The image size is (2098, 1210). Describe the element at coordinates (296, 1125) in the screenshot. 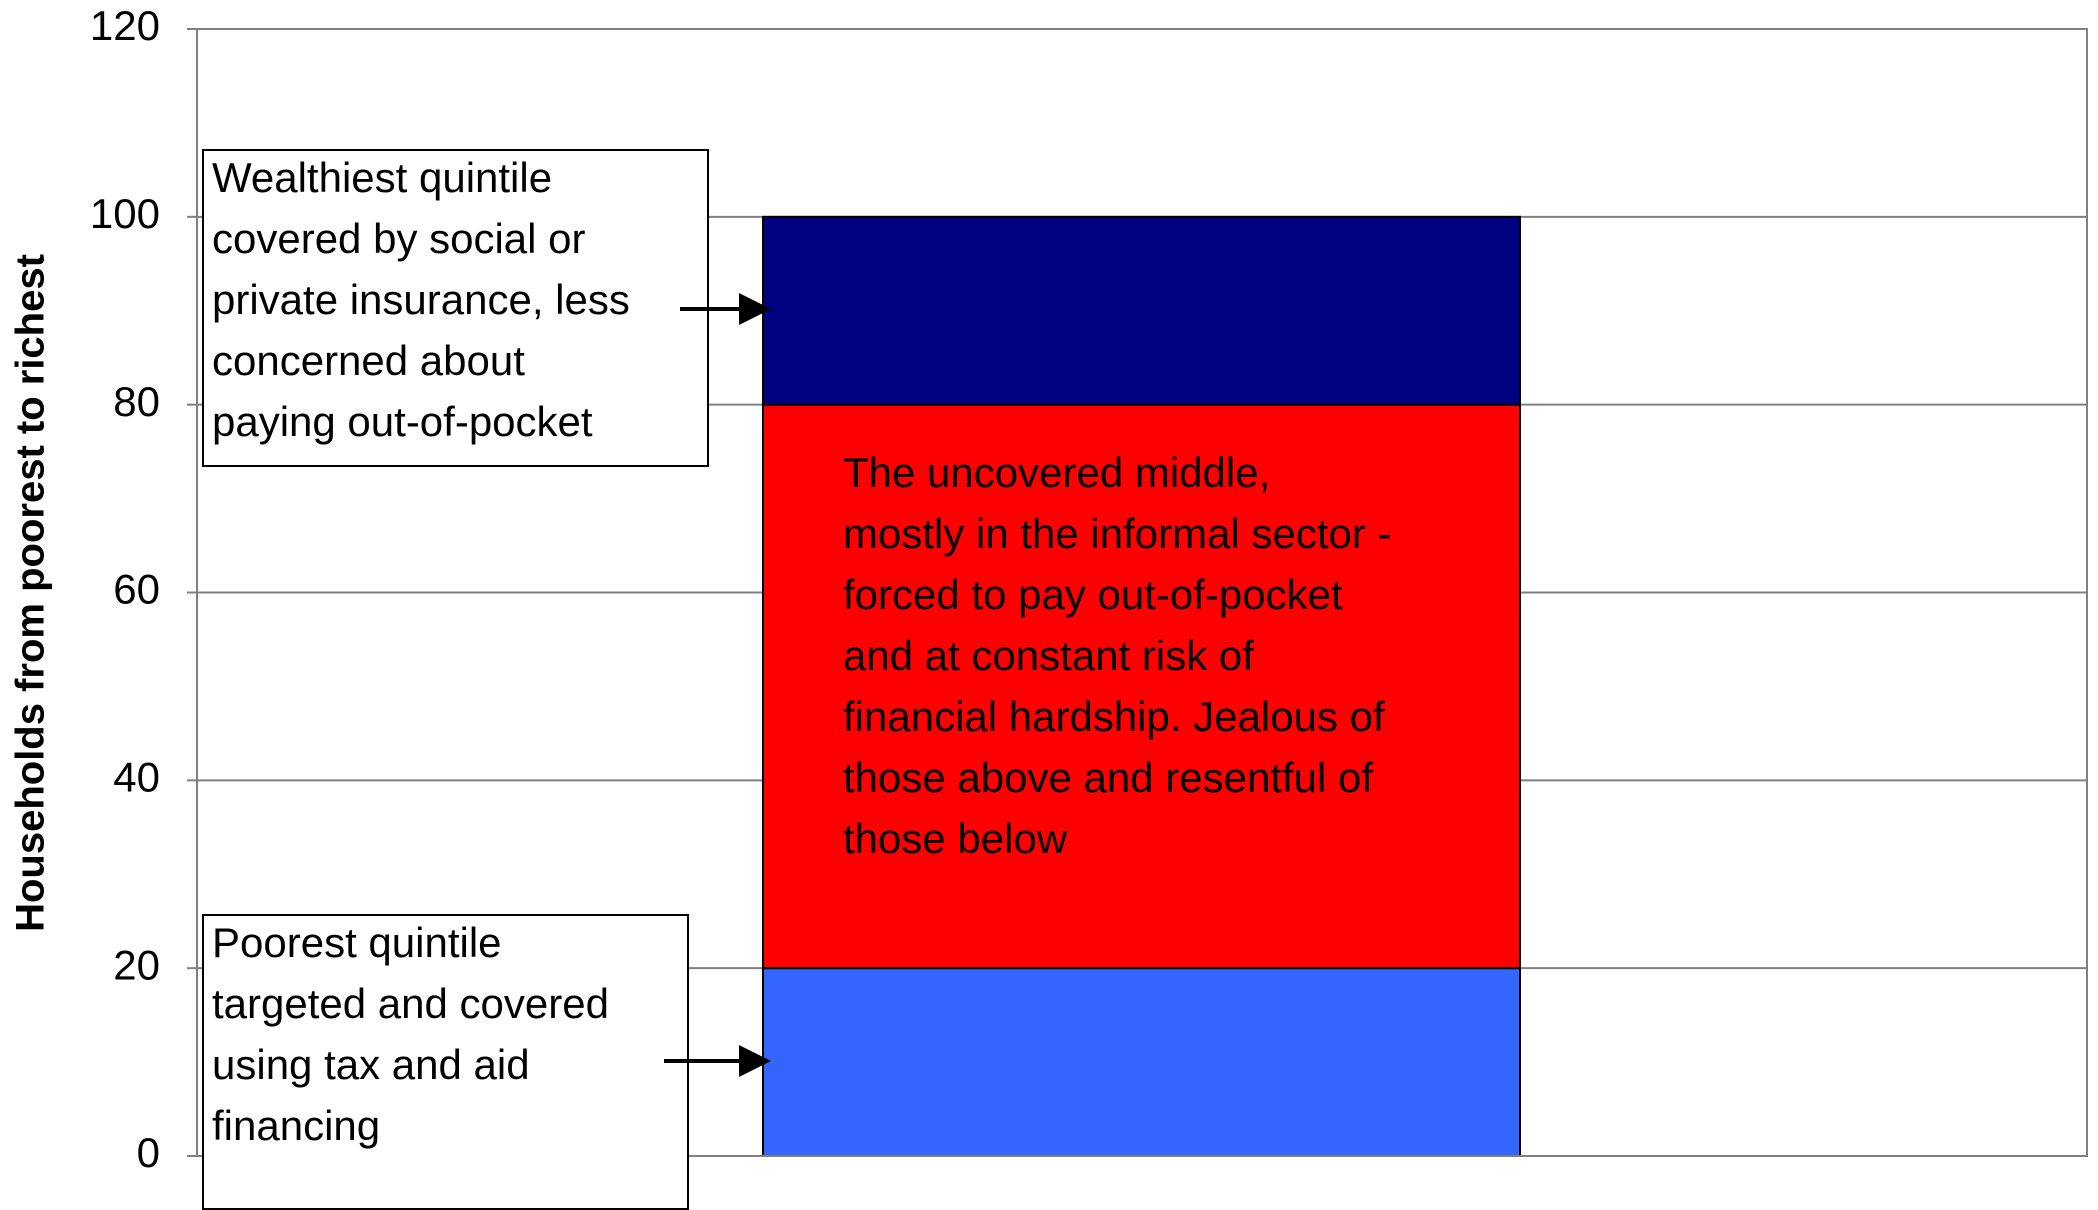

I see `annotation-line: financing` at that location.